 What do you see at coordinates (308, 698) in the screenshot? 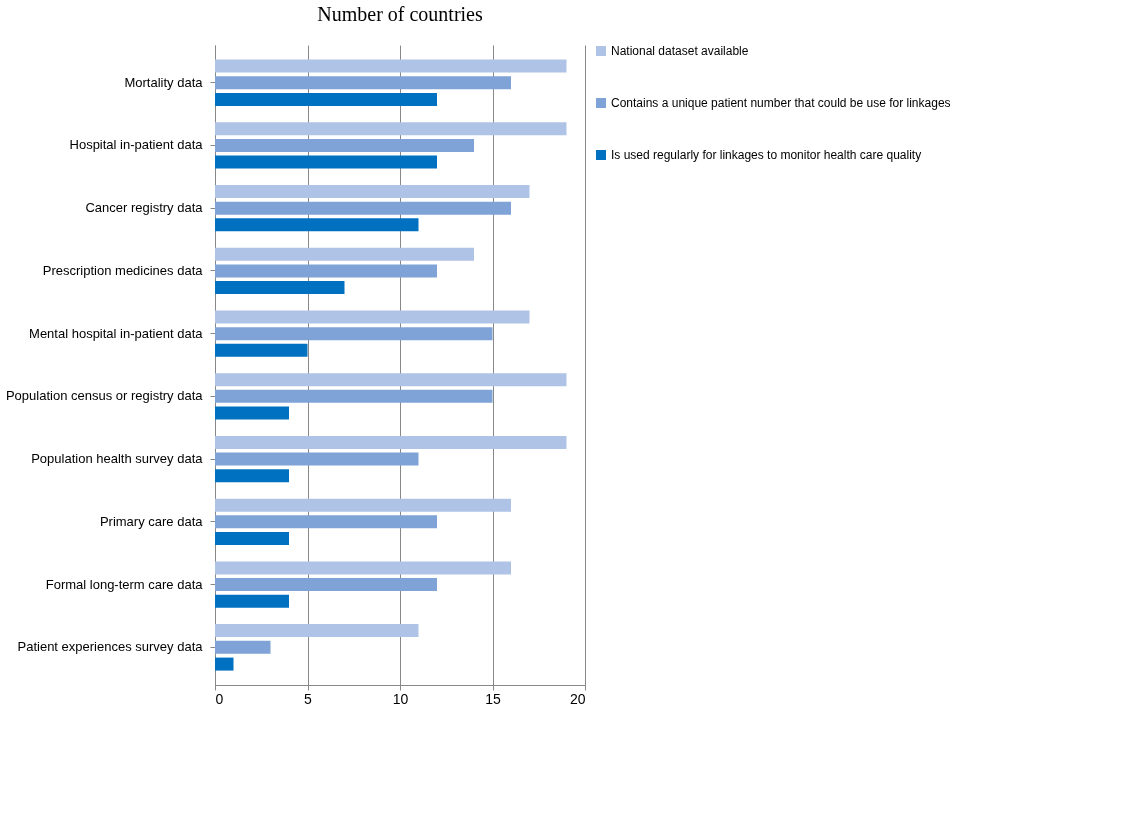
I see `x-tick-label: 5` at bounding box center [308, 698].